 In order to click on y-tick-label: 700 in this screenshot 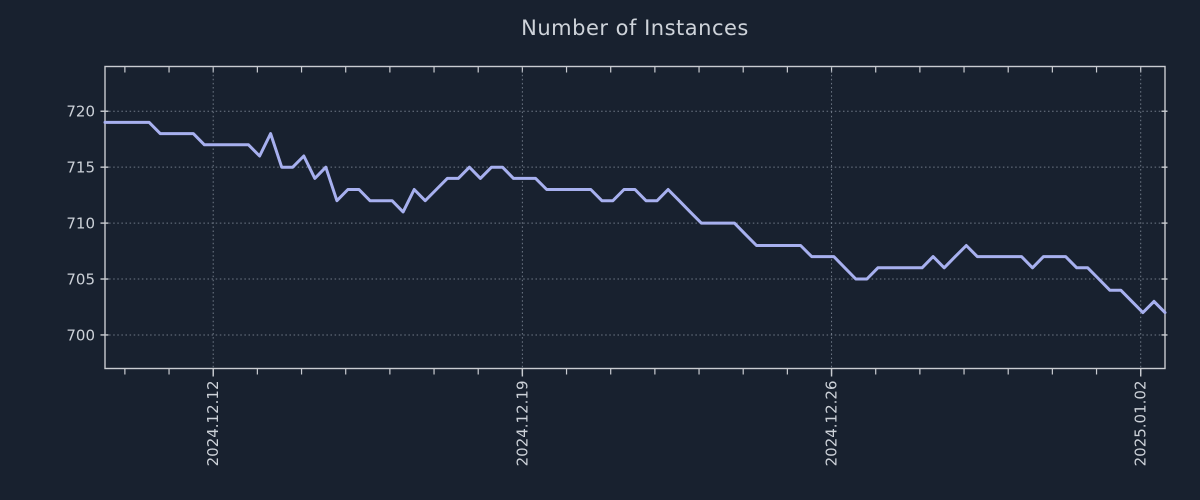, I will do `click(80, 335)`.